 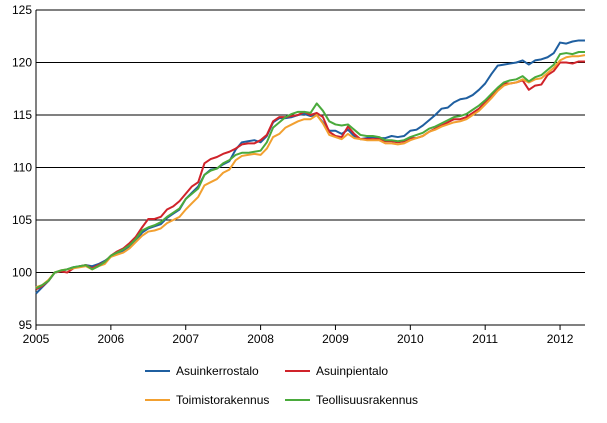 What do you see at coordinates (410, 339) in the screenshot?
I see `x-tick-label: 2010` at bounding box center [410, 339].